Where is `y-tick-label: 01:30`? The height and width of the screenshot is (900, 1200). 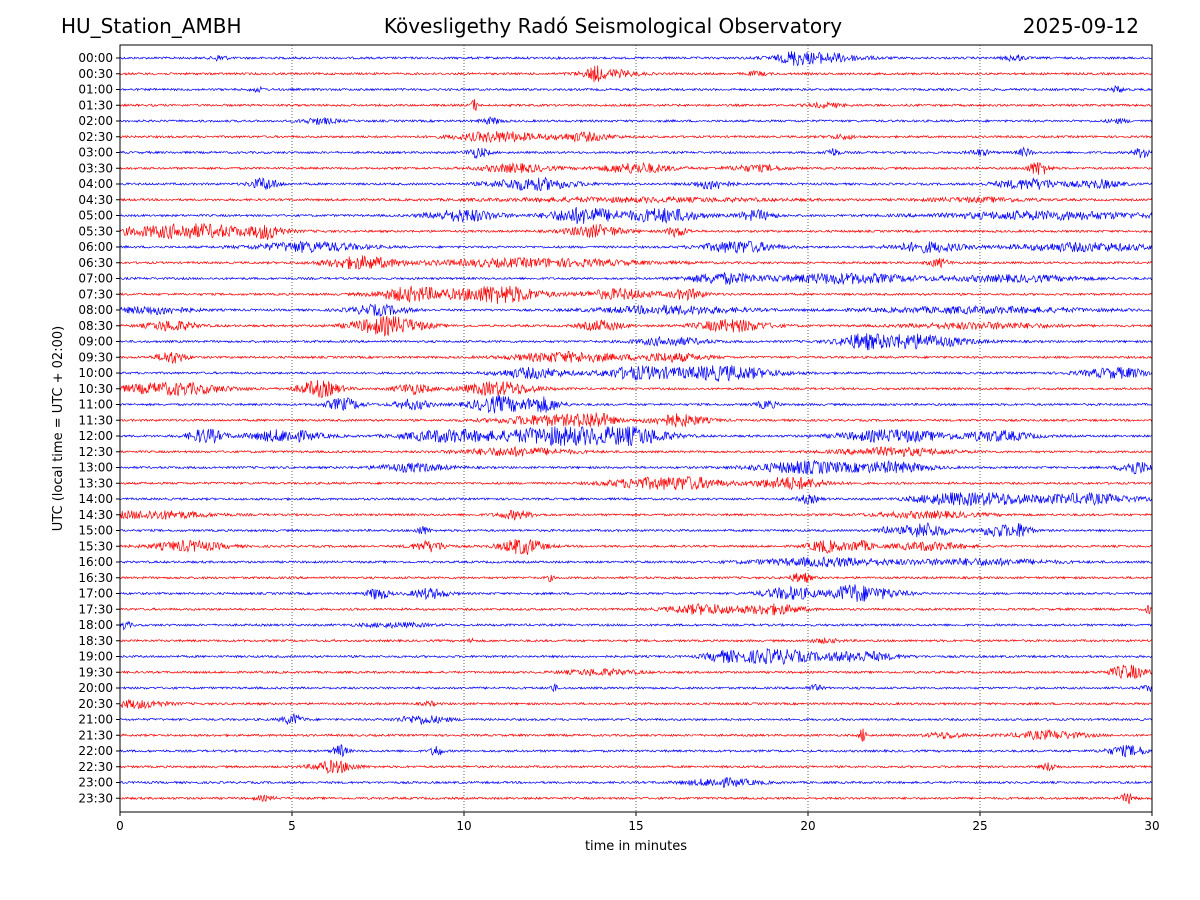
y-tick-label: 01:30 is located at coordinates (95, 105).